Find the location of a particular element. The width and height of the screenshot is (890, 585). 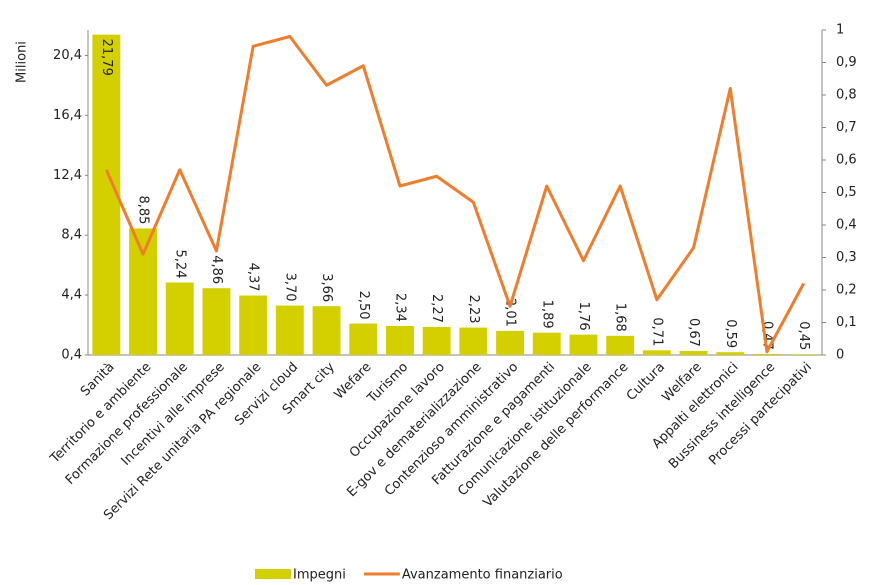

legend-label: Impegni is located at coordinates (319, 575).